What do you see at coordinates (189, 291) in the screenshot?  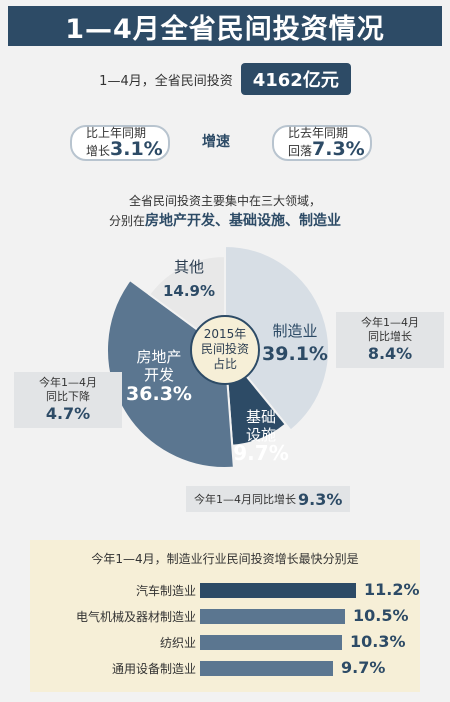 I see `pie-slice-value-3: 14.9%` at bounding box center [189, 291].